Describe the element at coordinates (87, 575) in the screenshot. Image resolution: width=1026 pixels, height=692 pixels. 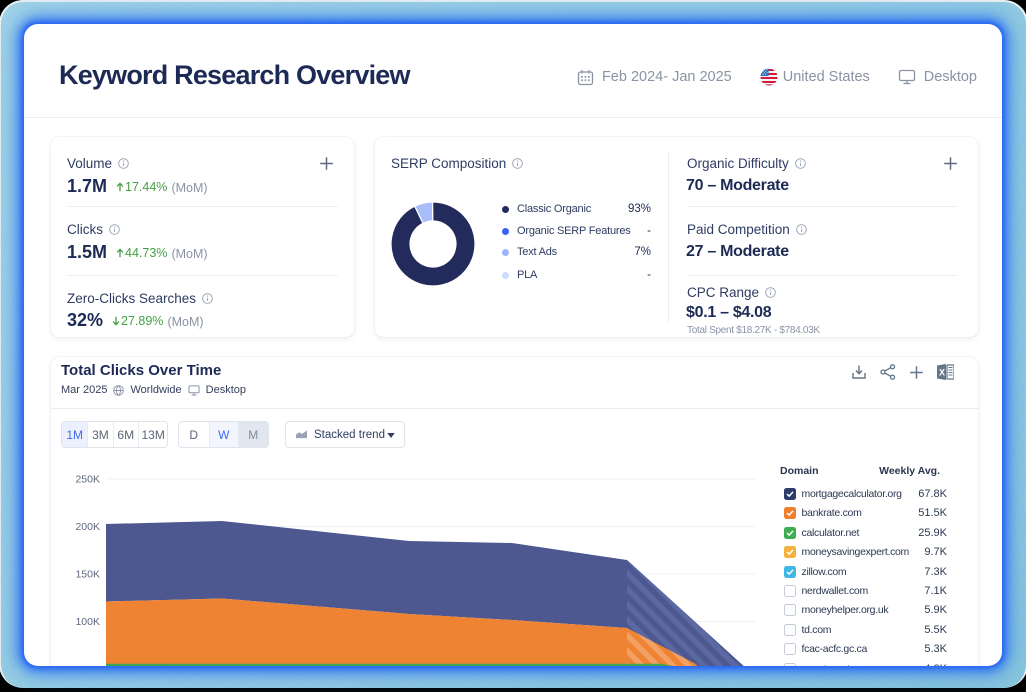
I see `svg-text: 150K` at that location.